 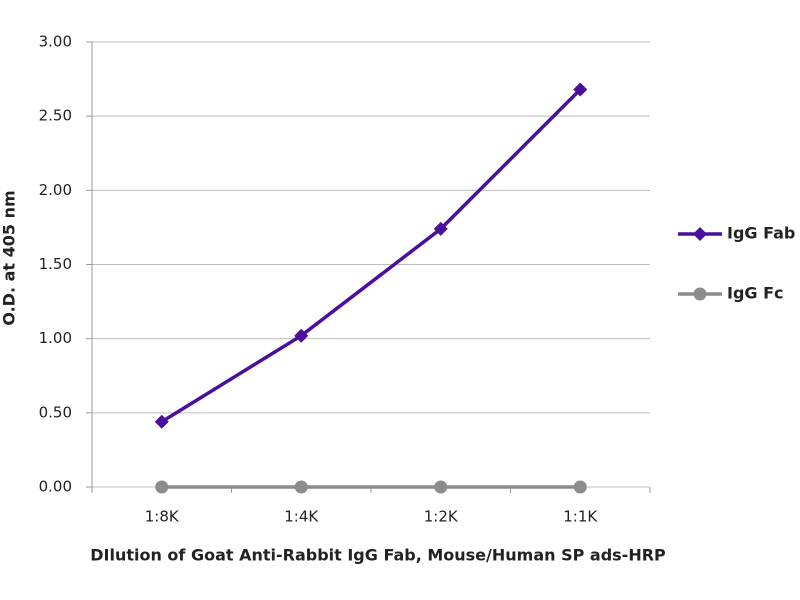 I want to click on legend-label: IgG Fab, so click(x=761, y=233).